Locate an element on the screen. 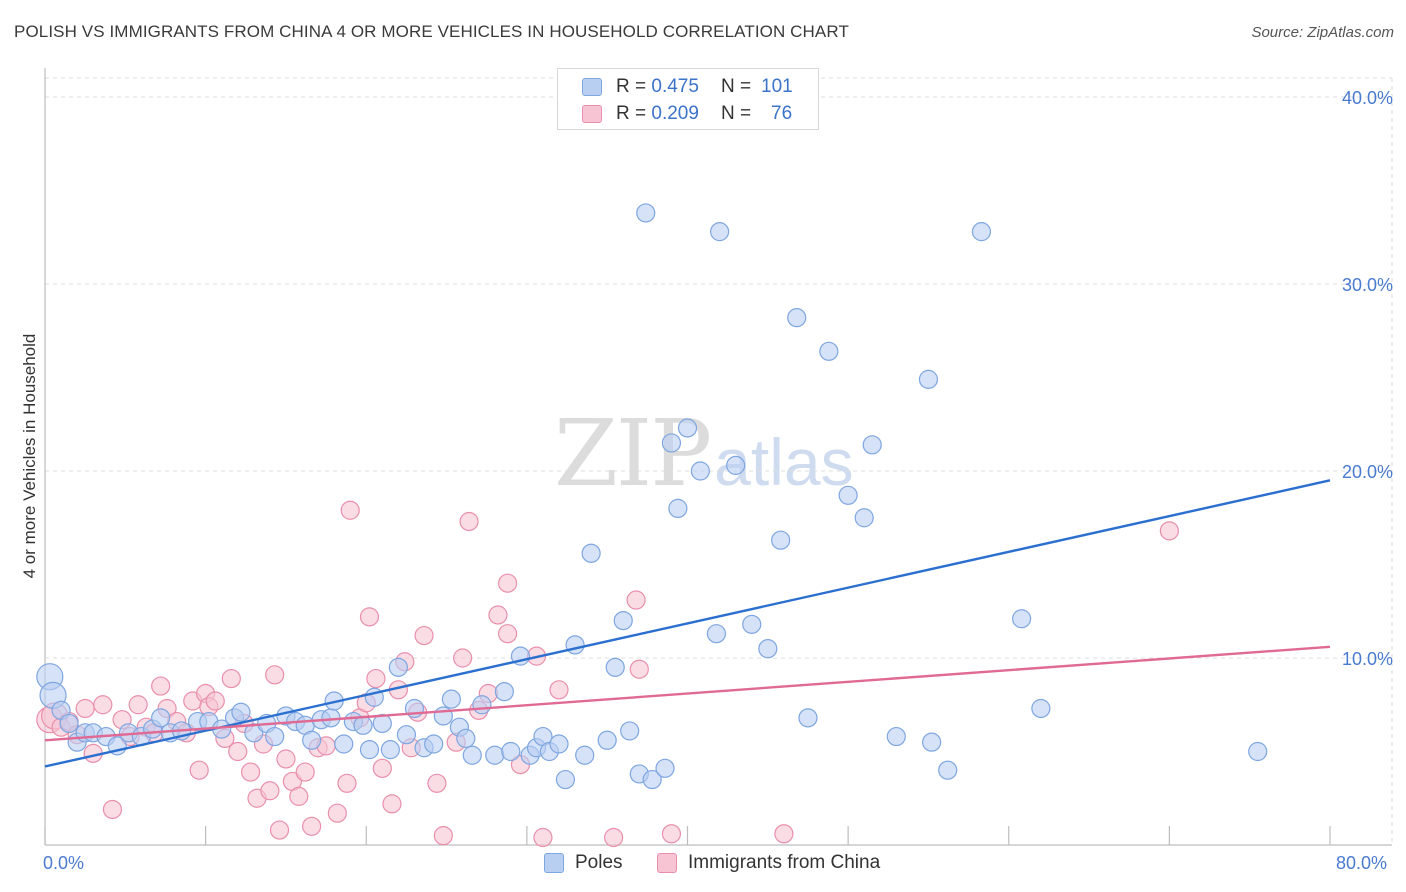 Image resolution: width=1406 pixels, height=892 pixels. legend-row-china: R = 0.209 N = 76 is located at coordinates (687, 114).